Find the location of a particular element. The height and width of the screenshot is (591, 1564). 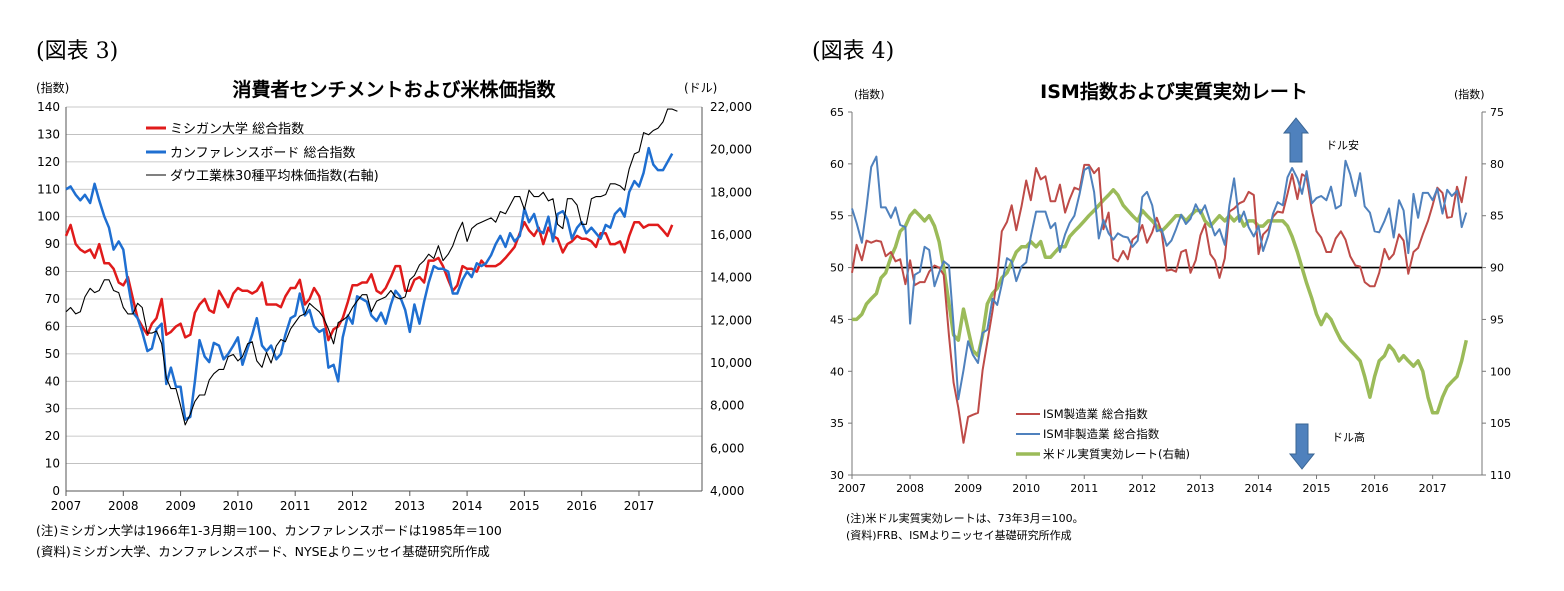

legend-label-ism-manufacturing: ISM製造業 総合指数 is located at coordinates (1095, 414).